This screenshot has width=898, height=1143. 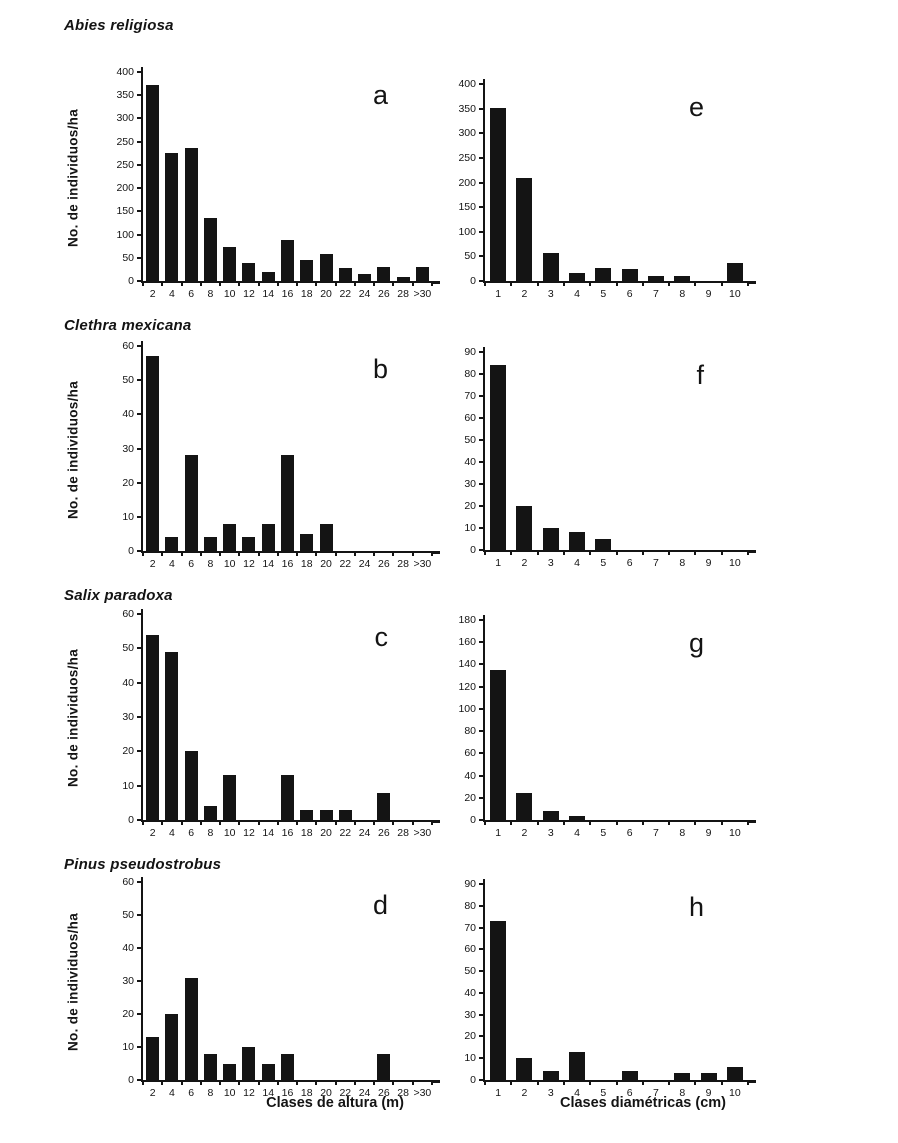 I want to click on y-tick-label: 50, so click(x=470, y=256).